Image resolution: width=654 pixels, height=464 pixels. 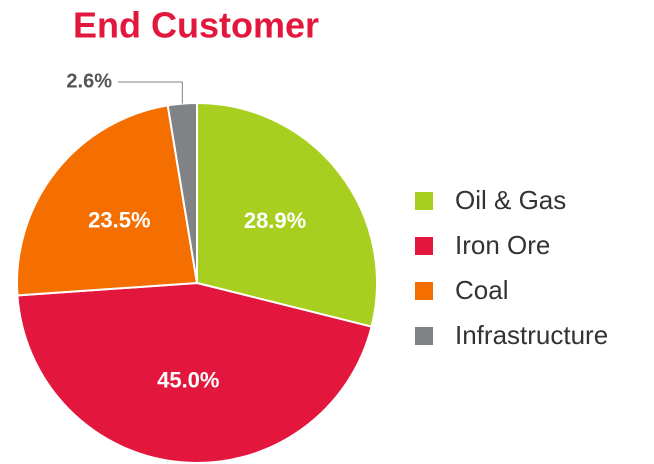 What do you see at coordinates (89, 81) in the screenshot?
I see `slice-label: 2.6%` at bounding box center [89, 81].